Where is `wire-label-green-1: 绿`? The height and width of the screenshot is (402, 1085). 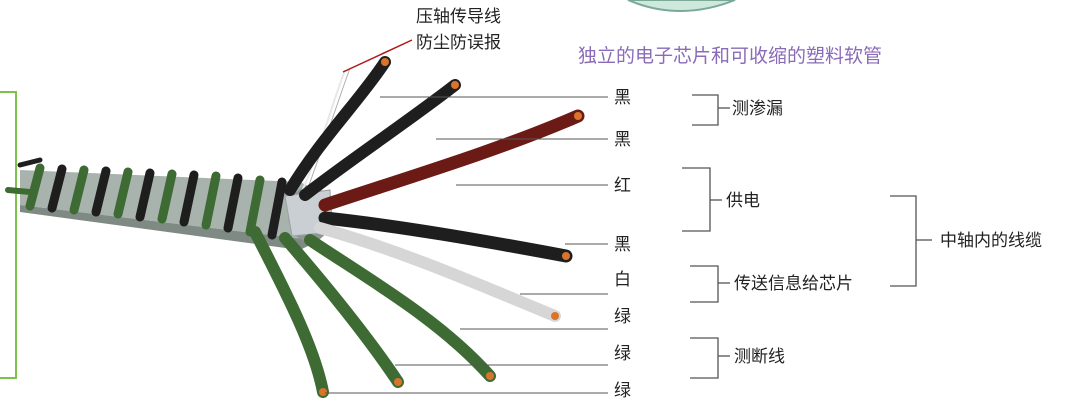 wire-label-green-1: 绿 is located at coordinates (622, 317).